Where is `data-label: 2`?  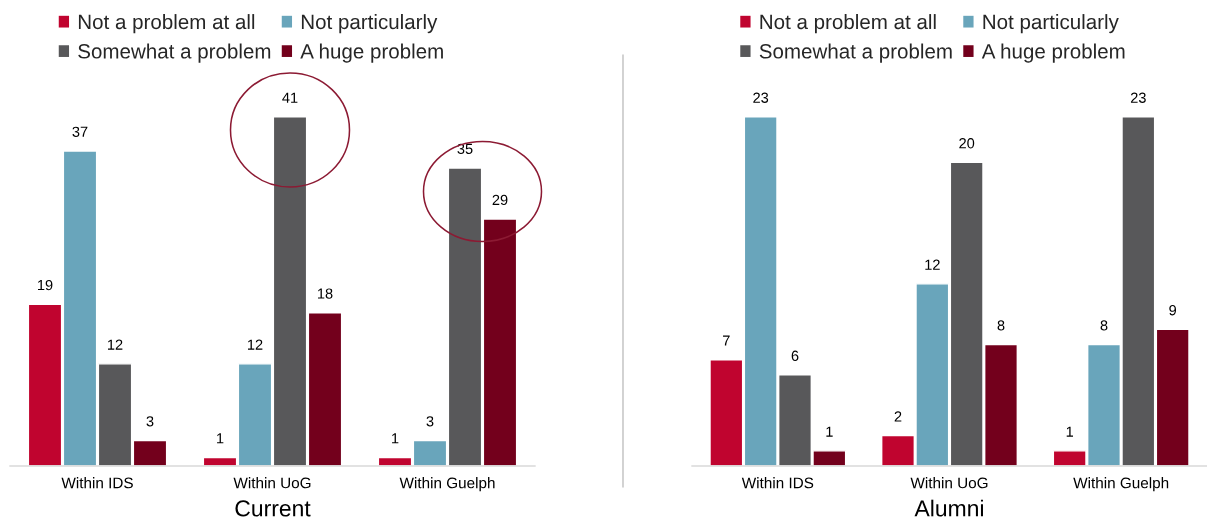
data-label: 2 is located at coordinates (898, 416).